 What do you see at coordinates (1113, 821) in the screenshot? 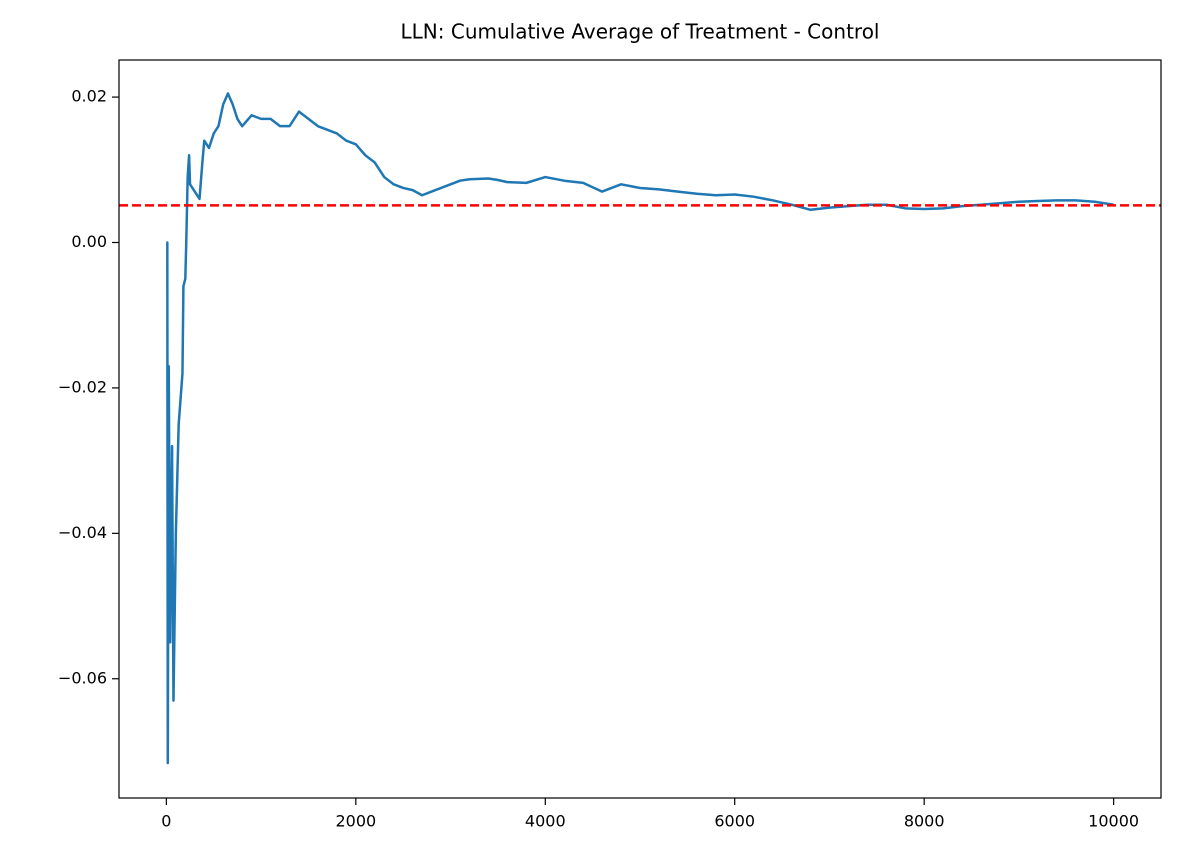
I see `x-tick-label: 10000` at bounding box center [1113, 821].